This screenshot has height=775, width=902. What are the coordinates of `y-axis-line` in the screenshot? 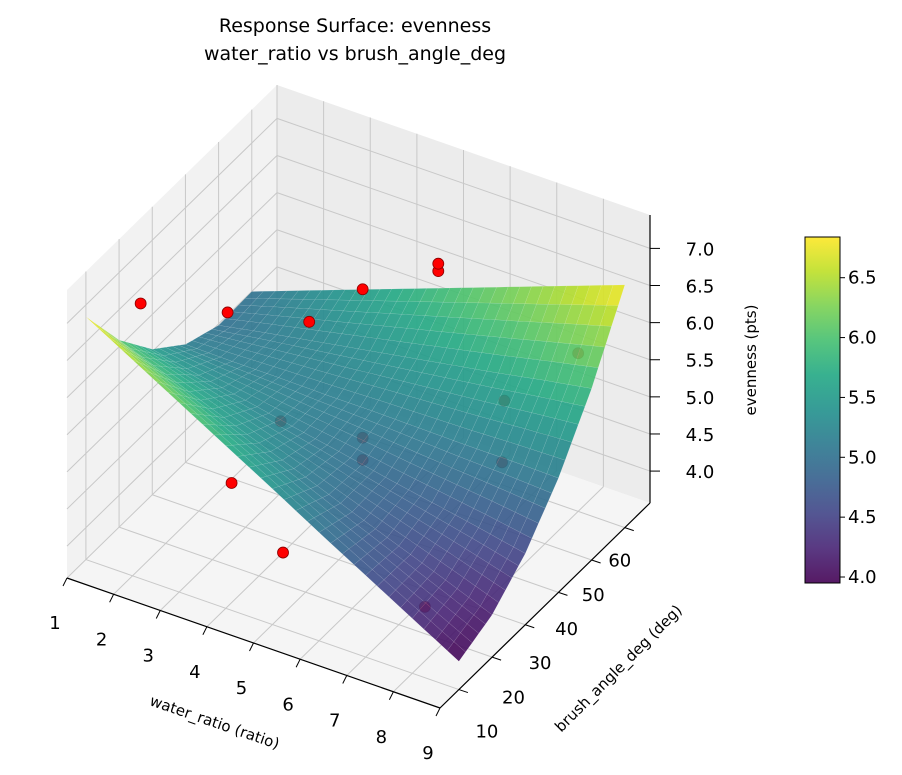 It's located at (545, 605).